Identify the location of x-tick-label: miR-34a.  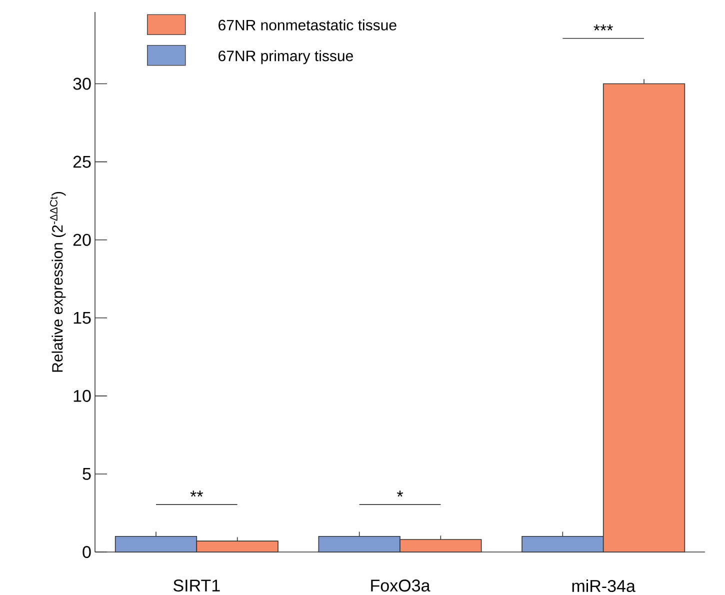
(604, 586).